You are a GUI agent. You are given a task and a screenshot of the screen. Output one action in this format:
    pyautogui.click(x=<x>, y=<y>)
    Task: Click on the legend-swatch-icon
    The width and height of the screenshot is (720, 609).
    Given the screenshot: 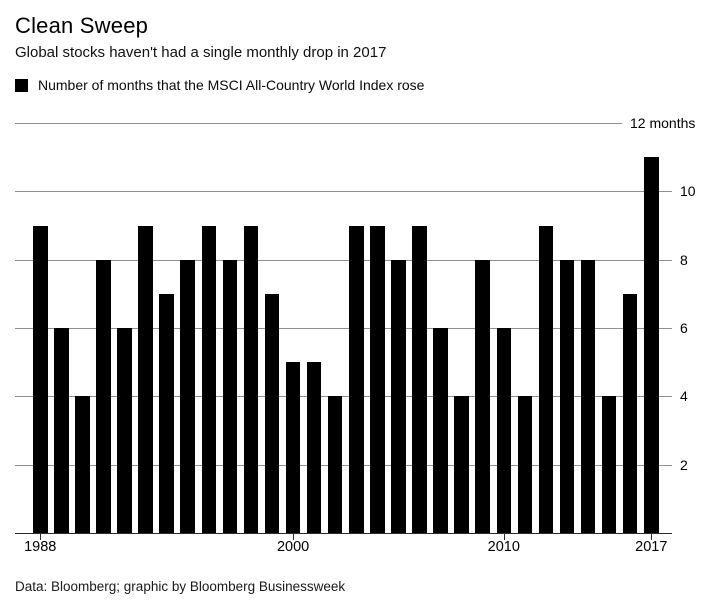 What is the action you would take?
    pyautogui.click(x=21, y=85)
    